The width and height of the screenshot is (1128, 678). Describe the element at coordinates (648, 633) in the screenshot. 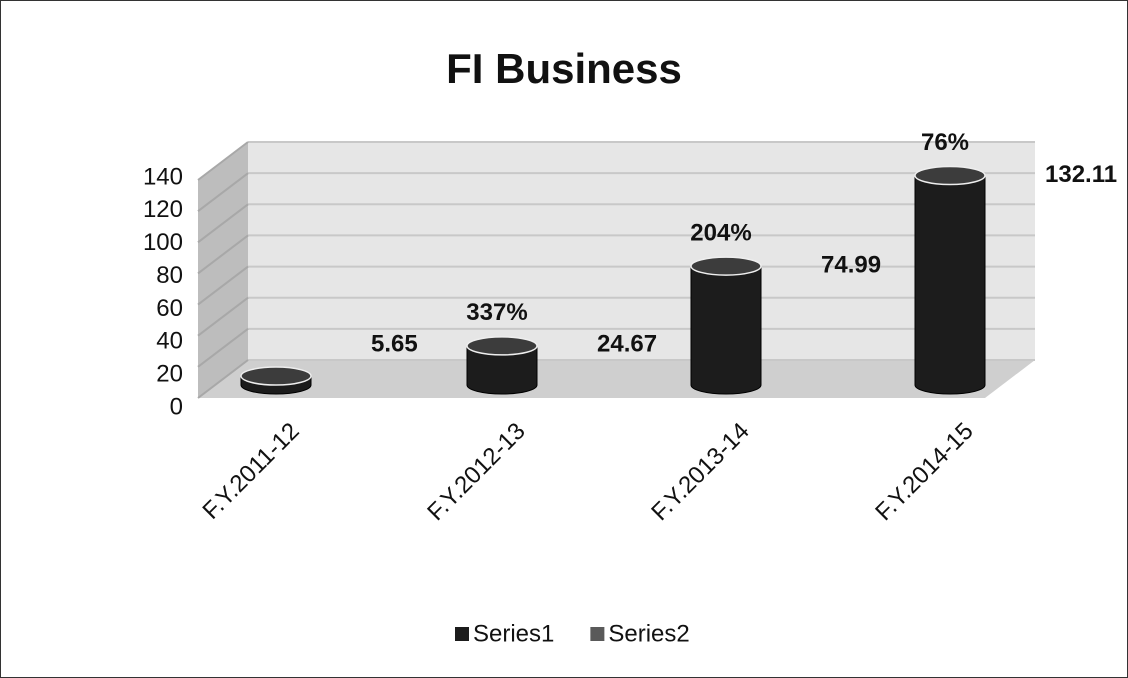

I see `legend-label: Series2` at that location.